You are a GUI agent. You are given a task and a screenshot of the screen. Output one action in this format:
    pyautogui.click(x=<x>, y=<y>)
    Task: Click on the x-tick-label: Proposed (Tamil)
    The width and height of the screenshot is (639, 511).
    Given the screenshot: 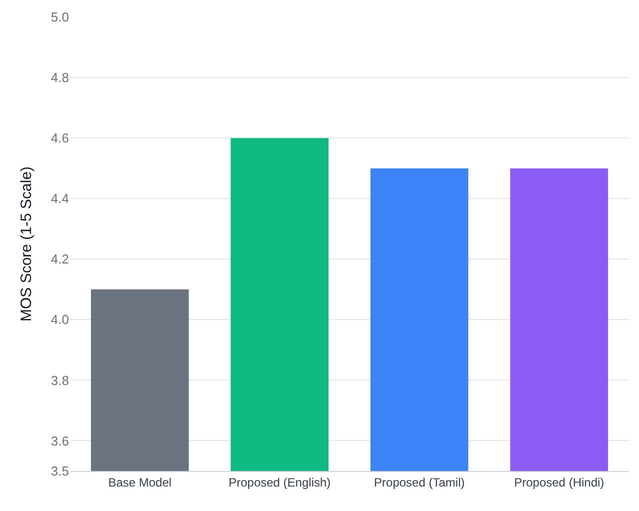 What is the action you would take?
    pyautogui.click(x=419, y=482)
    